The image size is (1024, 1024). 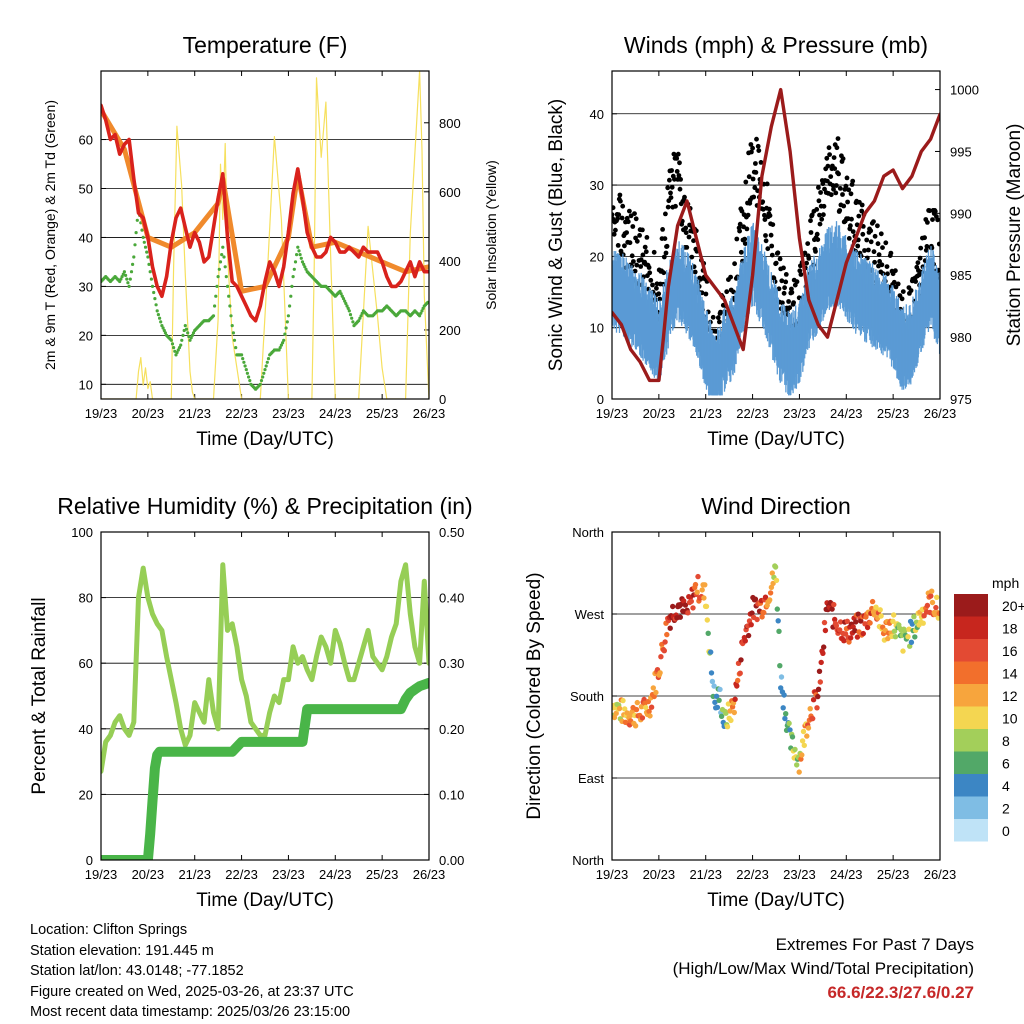 What do you see at coordinates (288, 413) in the screenshot?
I see `temperature-xtick-label: 23/23` at bounding box center [288, 413].